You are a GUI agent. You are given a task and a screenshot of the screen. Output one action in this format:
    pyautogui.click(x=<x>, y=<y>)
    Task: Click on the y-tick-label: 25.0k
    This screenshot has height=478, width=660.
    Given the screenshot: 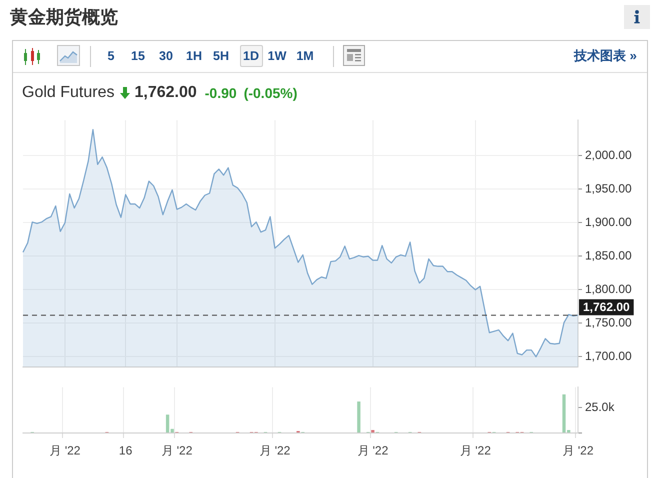 What is the action you would take?
    pyautogui.click(x=600, y=407)
    